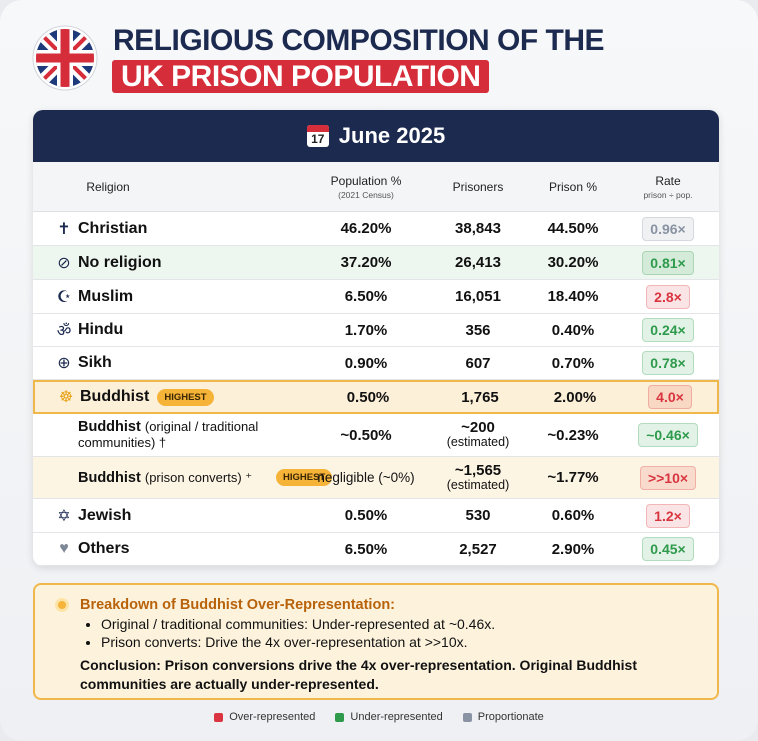  Describe the element at coordinates (668, 363) in the screenshot. I see `rate-cell: 0.78×` at that location.